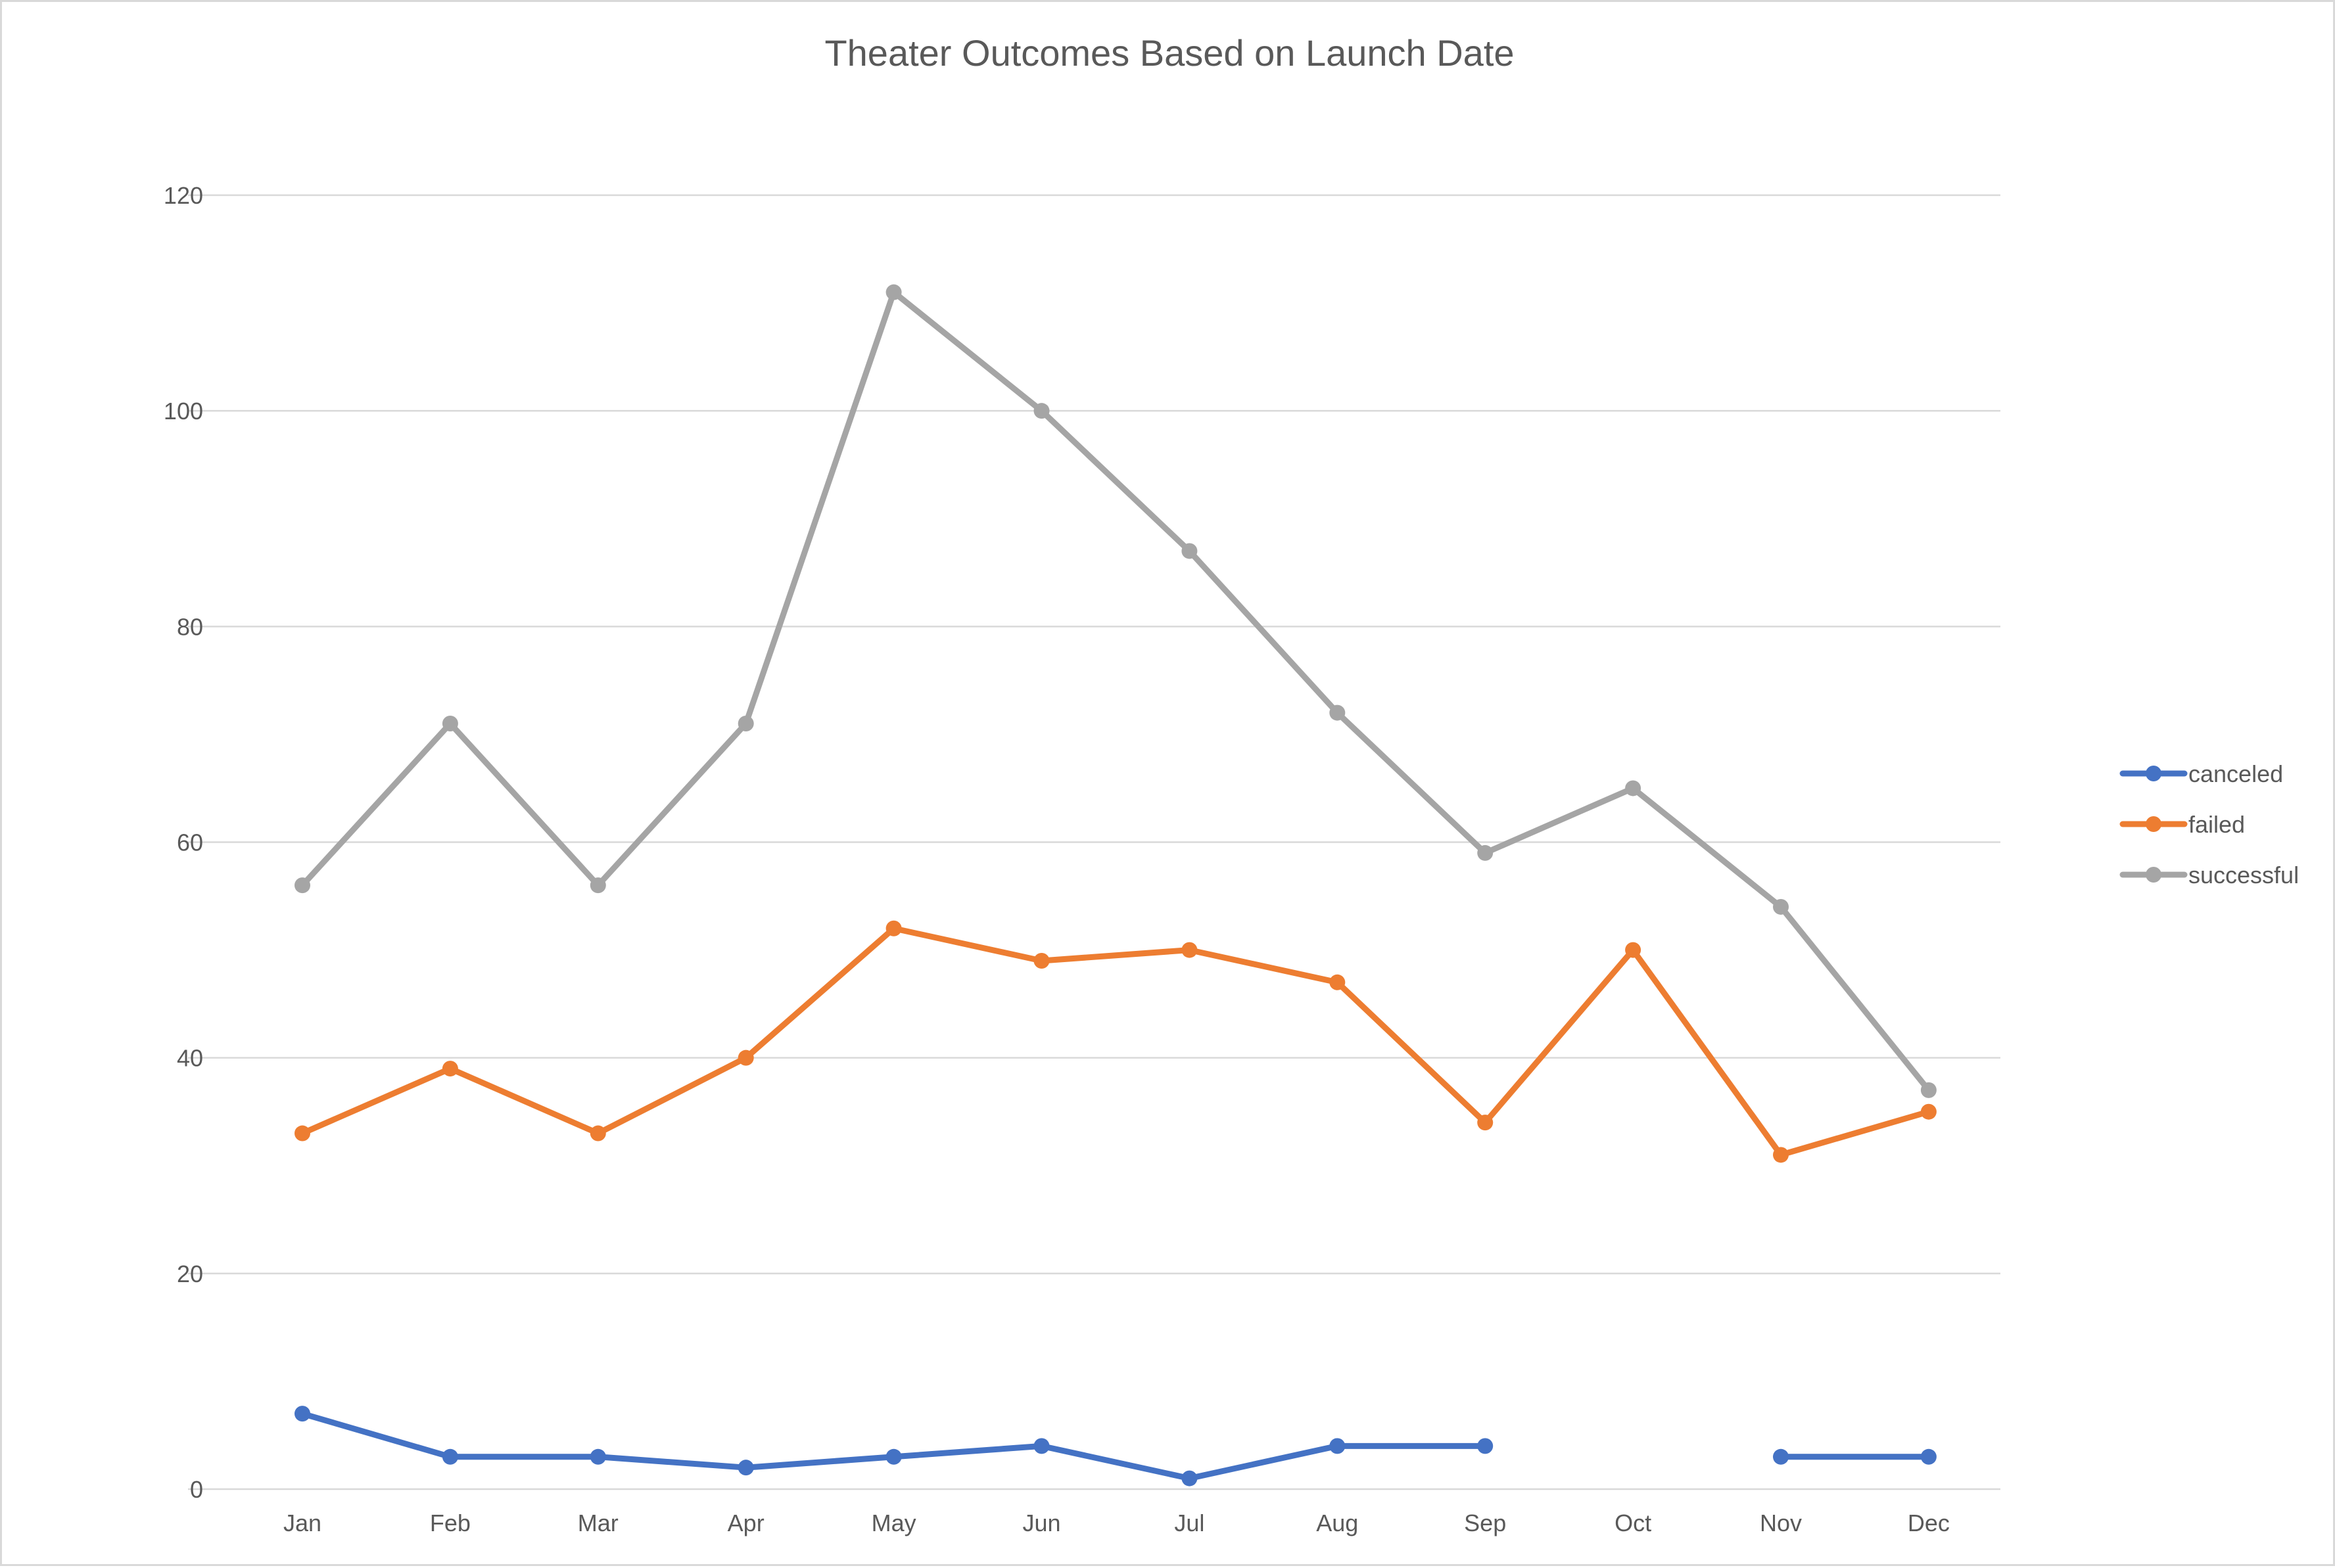  I want to click on series-failed, so click(1116, 1041).